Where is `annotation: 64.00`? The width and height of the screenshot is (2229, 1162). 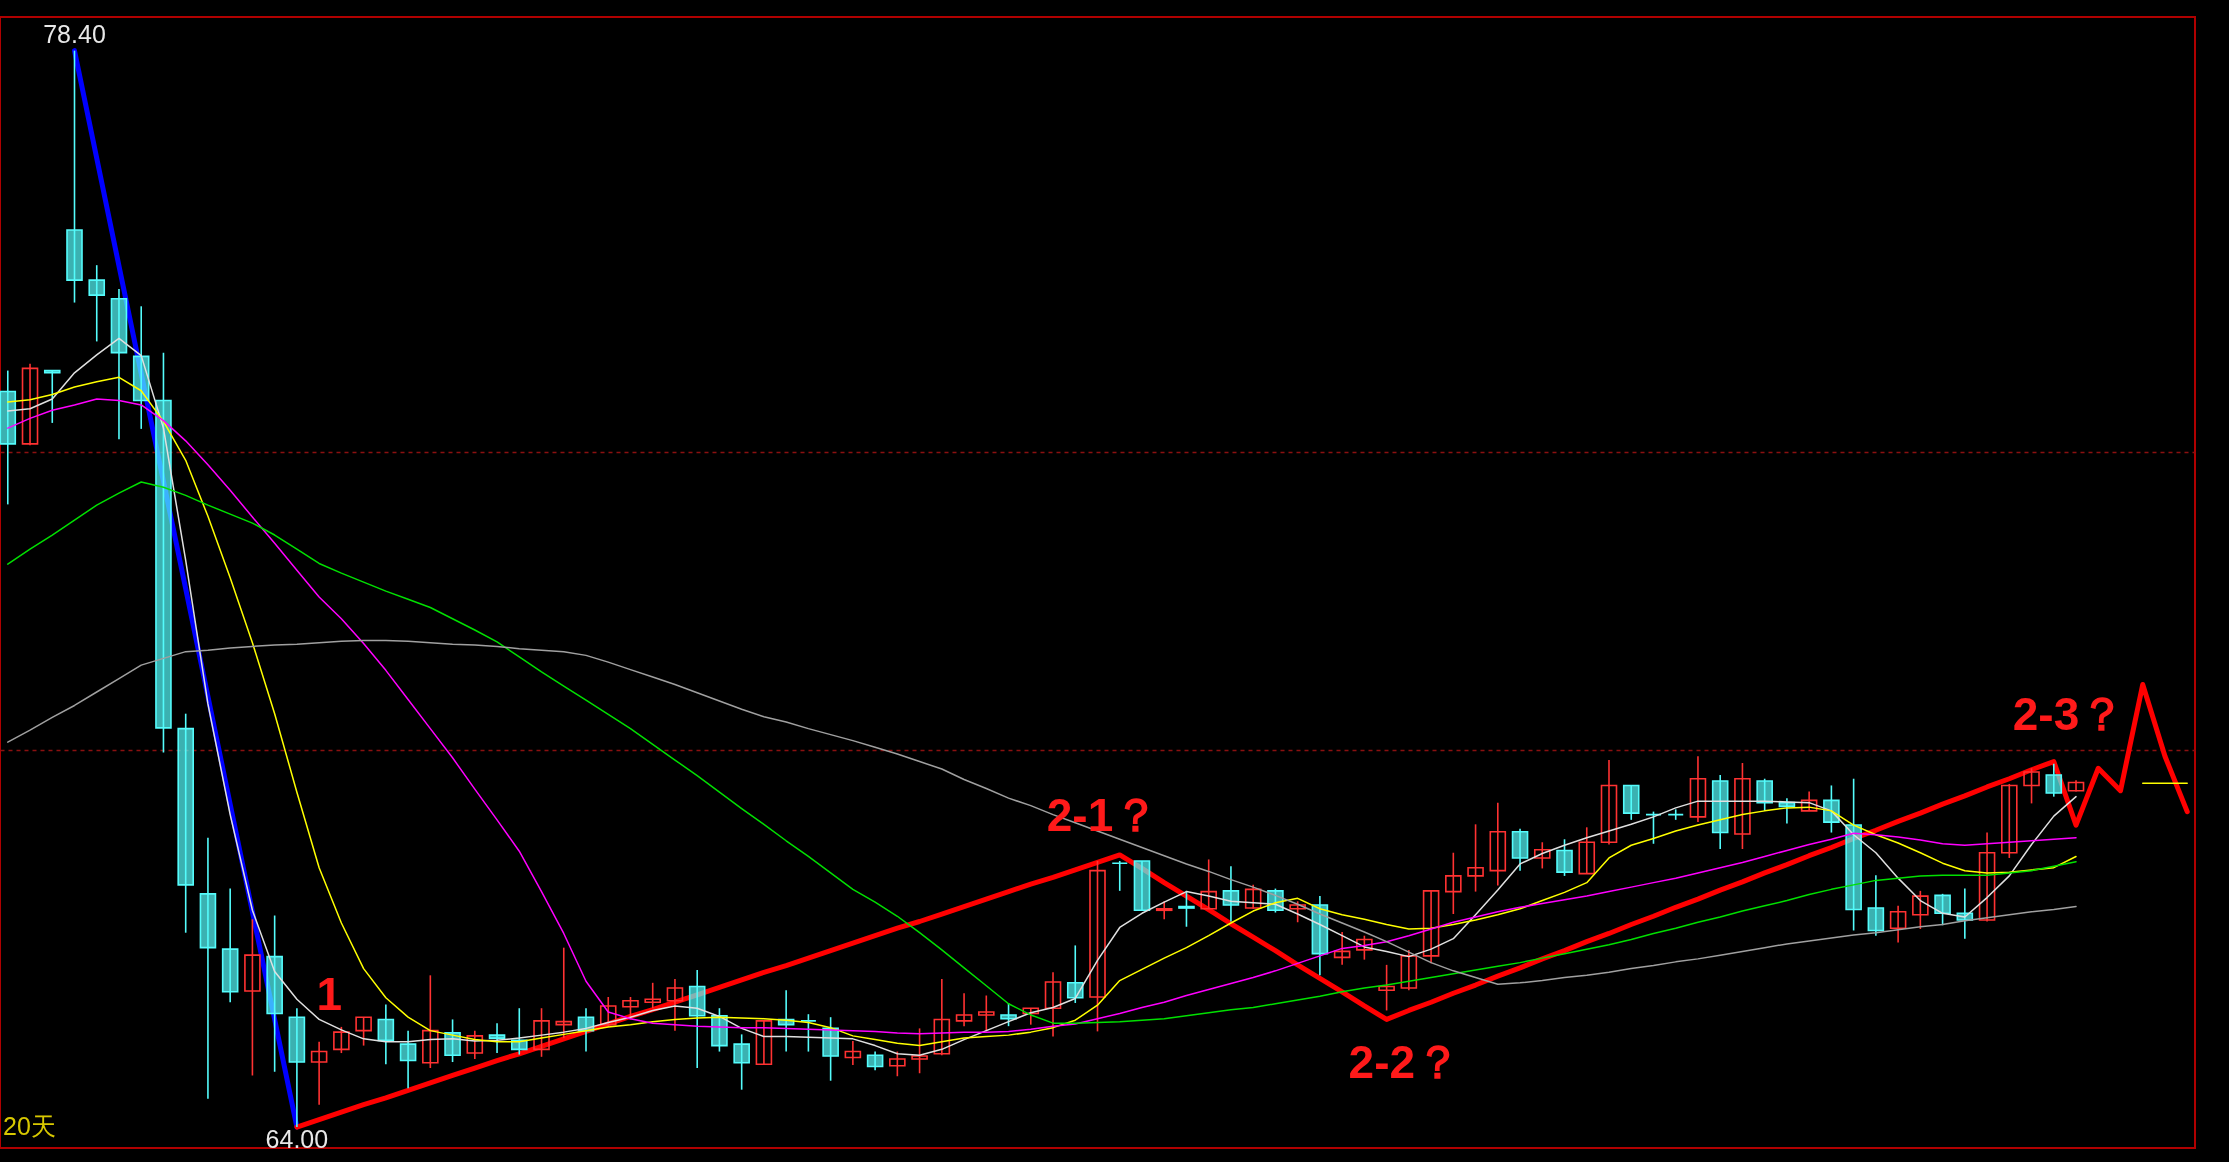
annotation: 64.00 is located at coordinates (297, 1139).